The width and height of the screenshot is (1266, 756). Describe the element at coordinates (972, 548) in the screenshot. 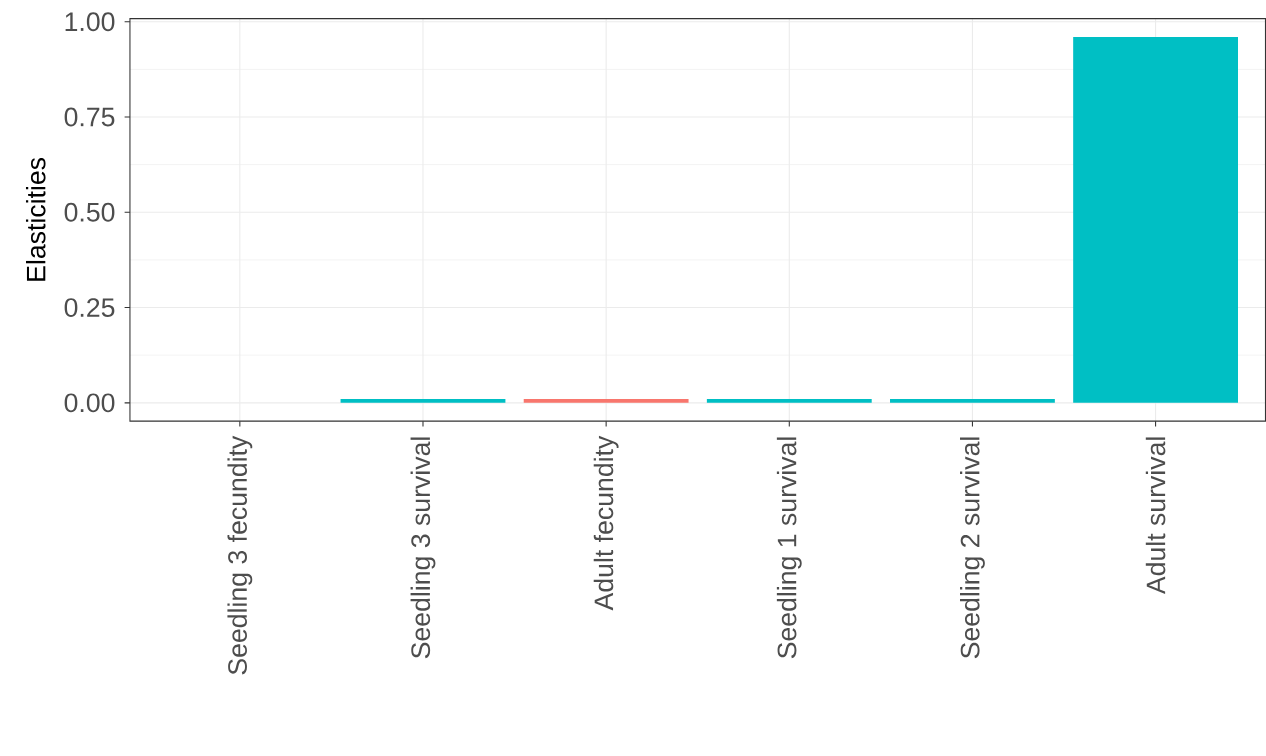

I see `x-tick-label: Seedling 2 survival` at that location.